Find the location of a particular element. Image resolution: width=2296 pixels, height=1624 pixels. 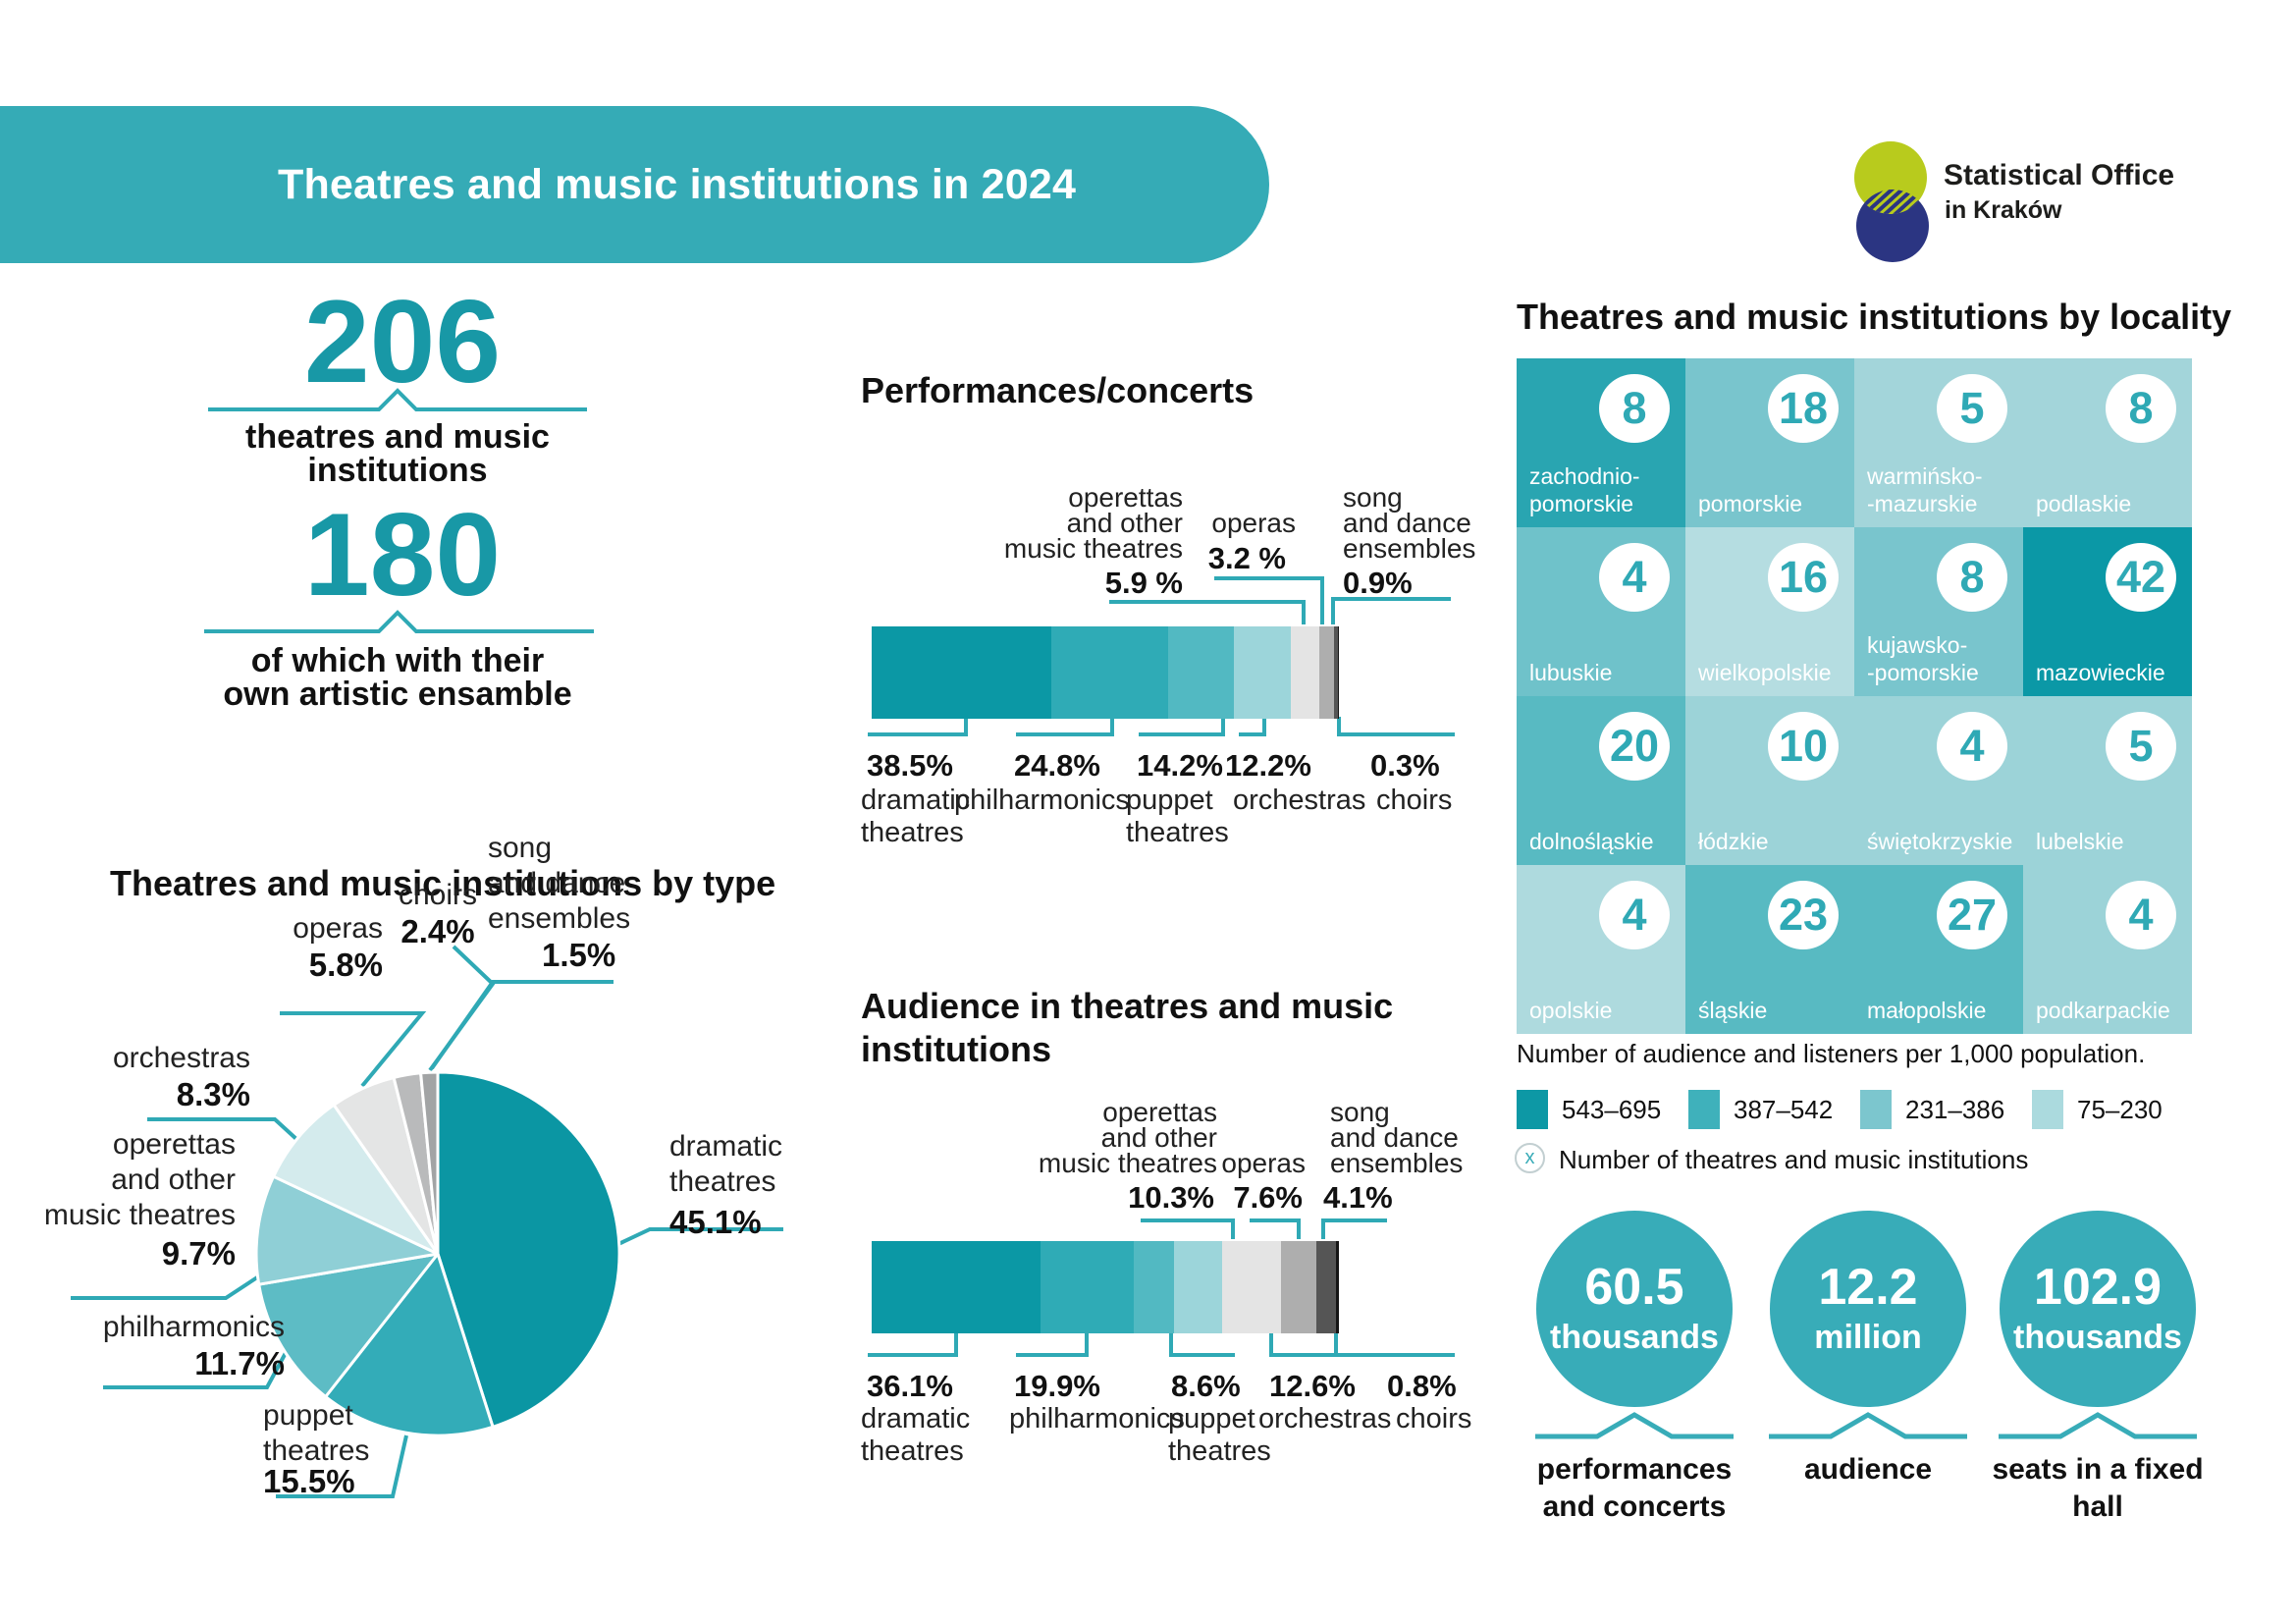

bar-label-dramatic-theatres: dramatic theatres is located at coordinates (915, 1435).